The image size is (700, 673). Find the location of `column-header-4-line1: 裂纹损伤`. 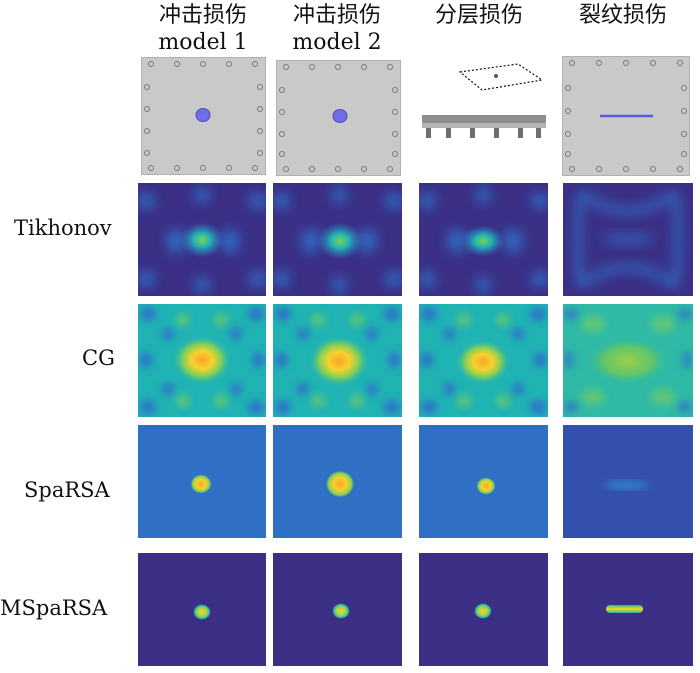

column-header-4-line1: 裂纹损伤 is located at coordinates (622, 15).